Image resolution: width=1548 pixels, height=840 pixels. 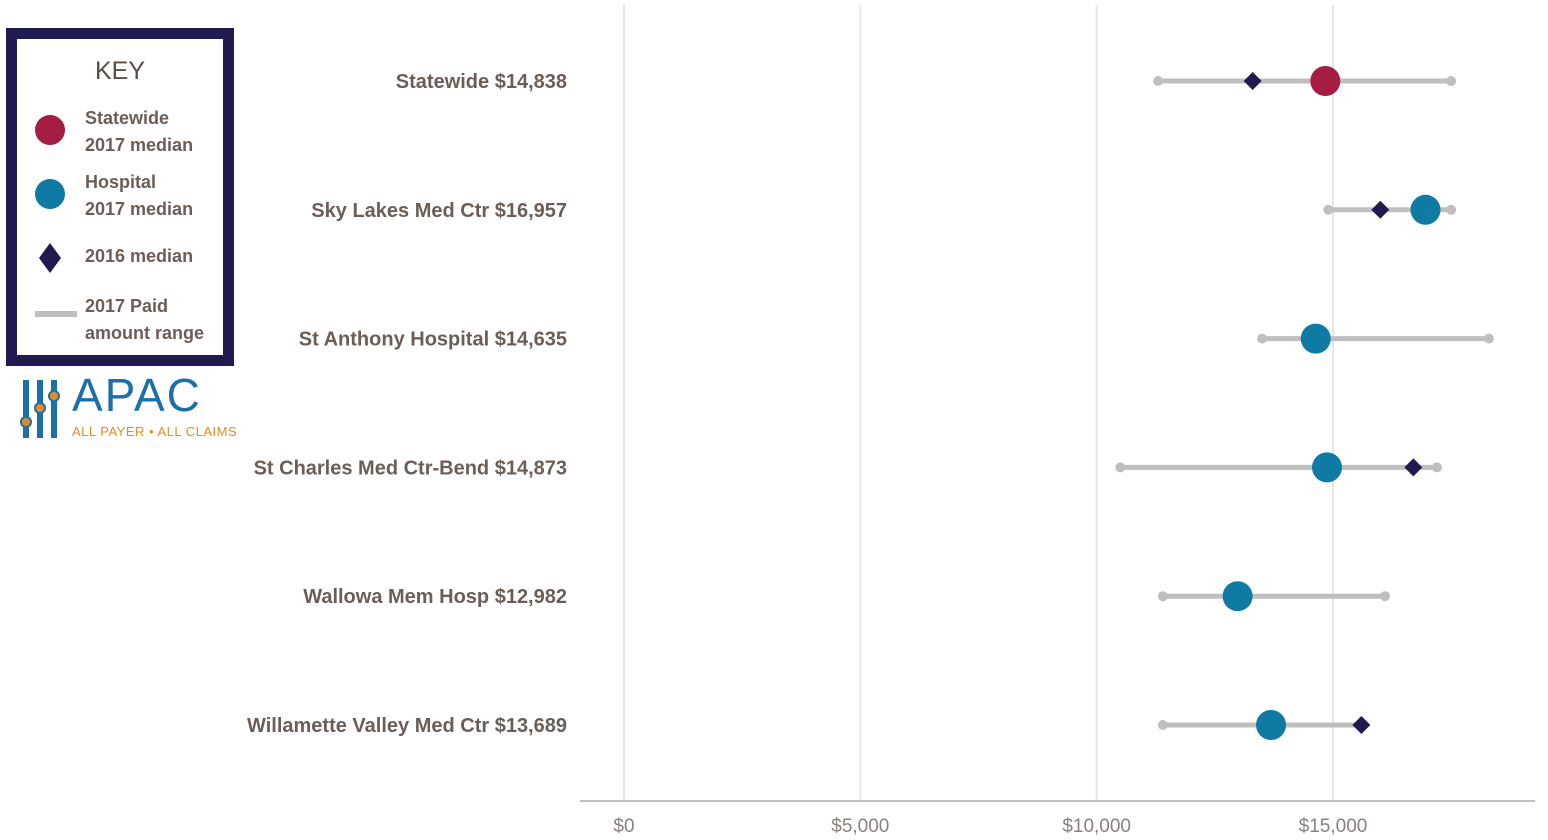 I want to click on hospital-circle-icon, so click(x=50, y=194).